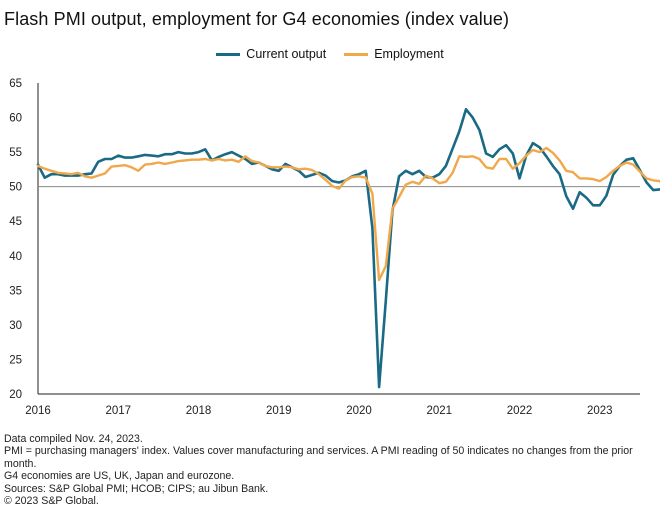  What do you see at coordinates (520, 411) in the screenshot?
I see `x-tick-label: 2022` at bounding box center [520, 411].